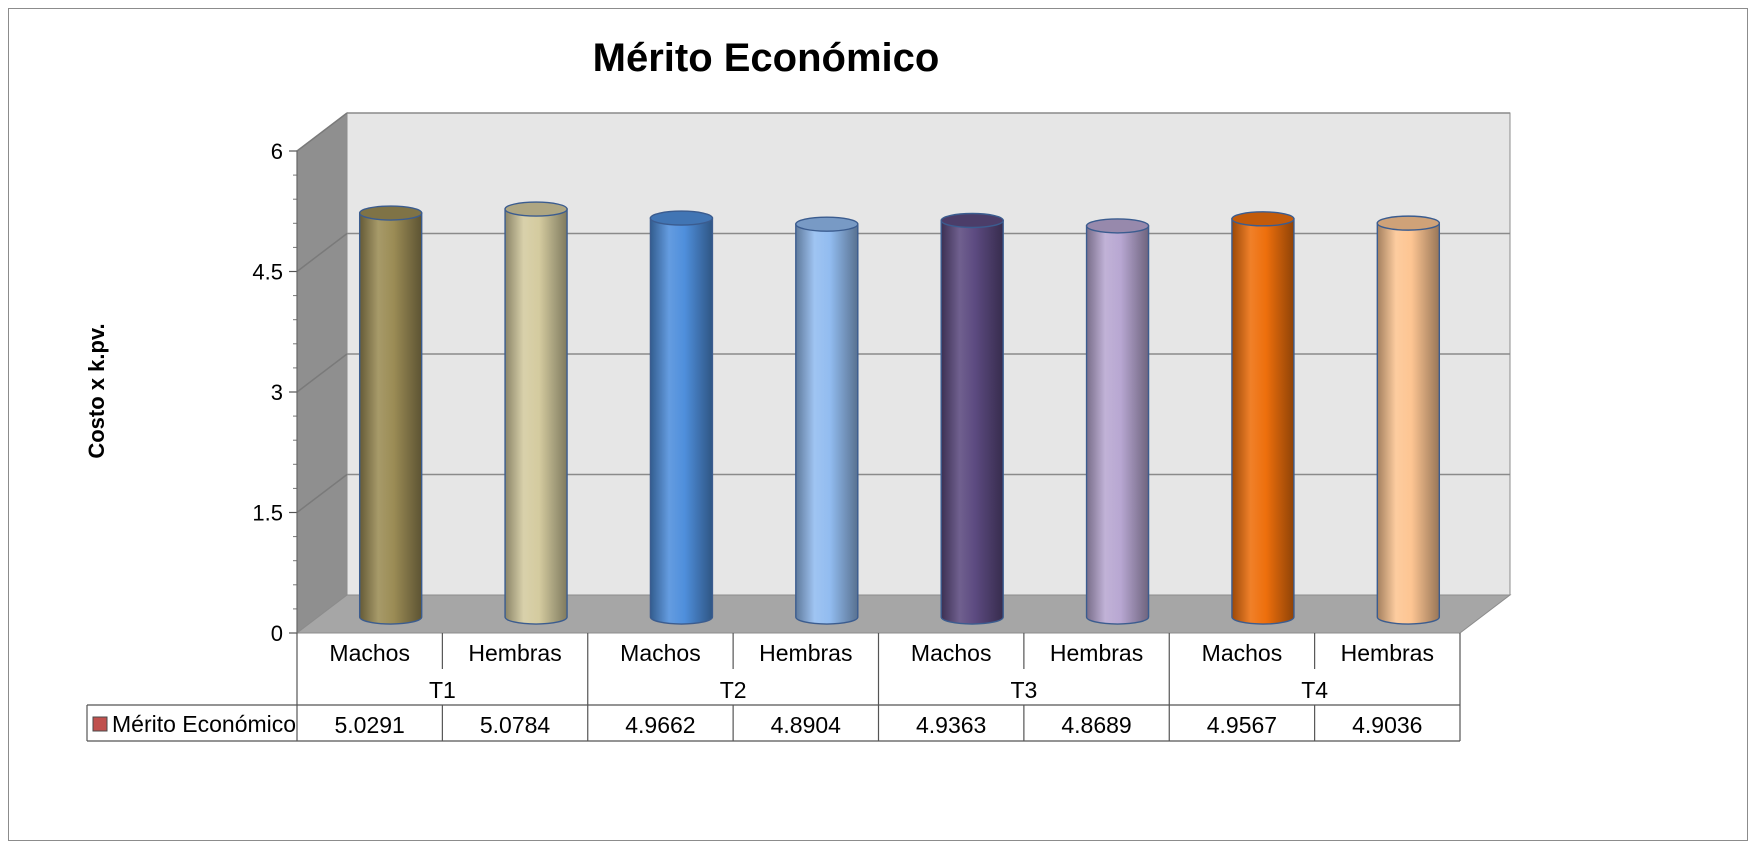 The width and height of the screenshot is (1750, 843). What do you see at coordinates (766, 58) in the screenshot?
I see `chart-title: Mérito Económico` at bounding box center [766, 58].